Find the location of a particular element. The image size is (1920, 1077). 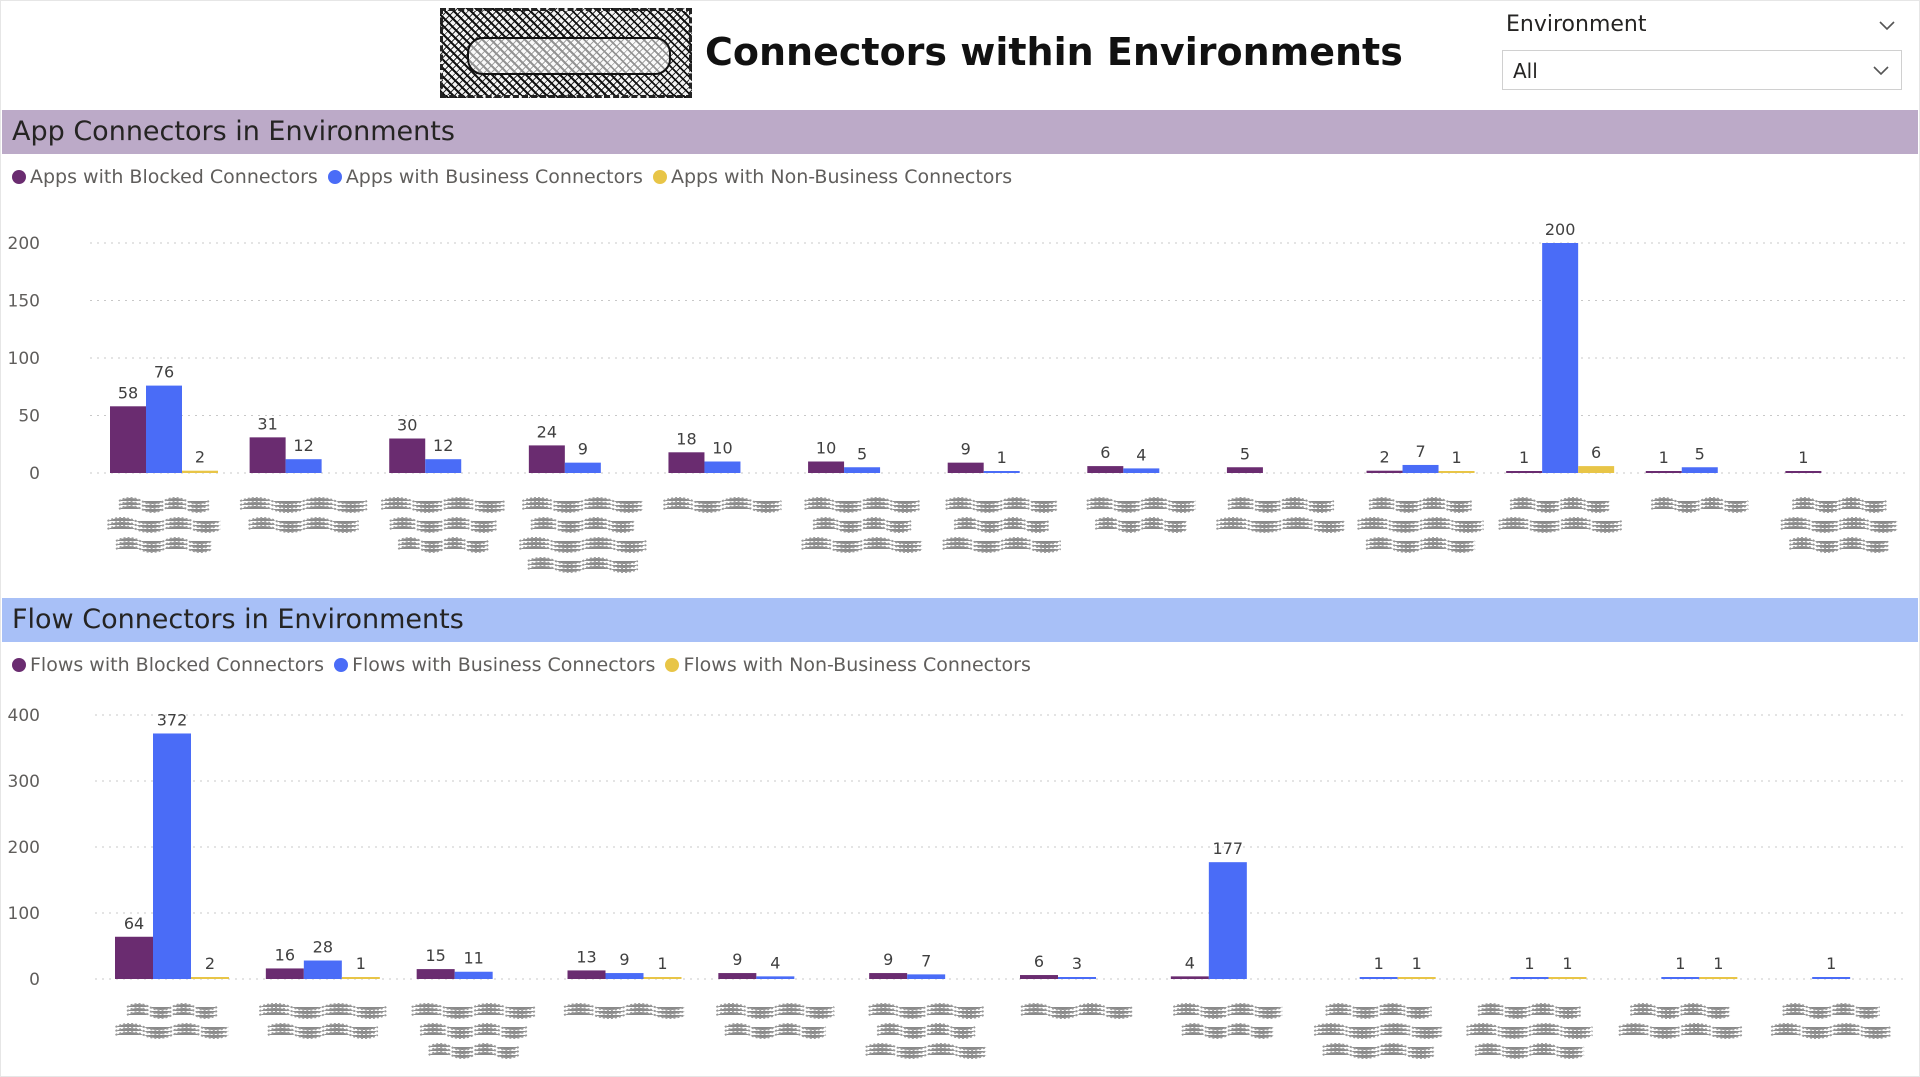

legend-label: Apps with Blocked Connectors is located at coordinates (174, 177).